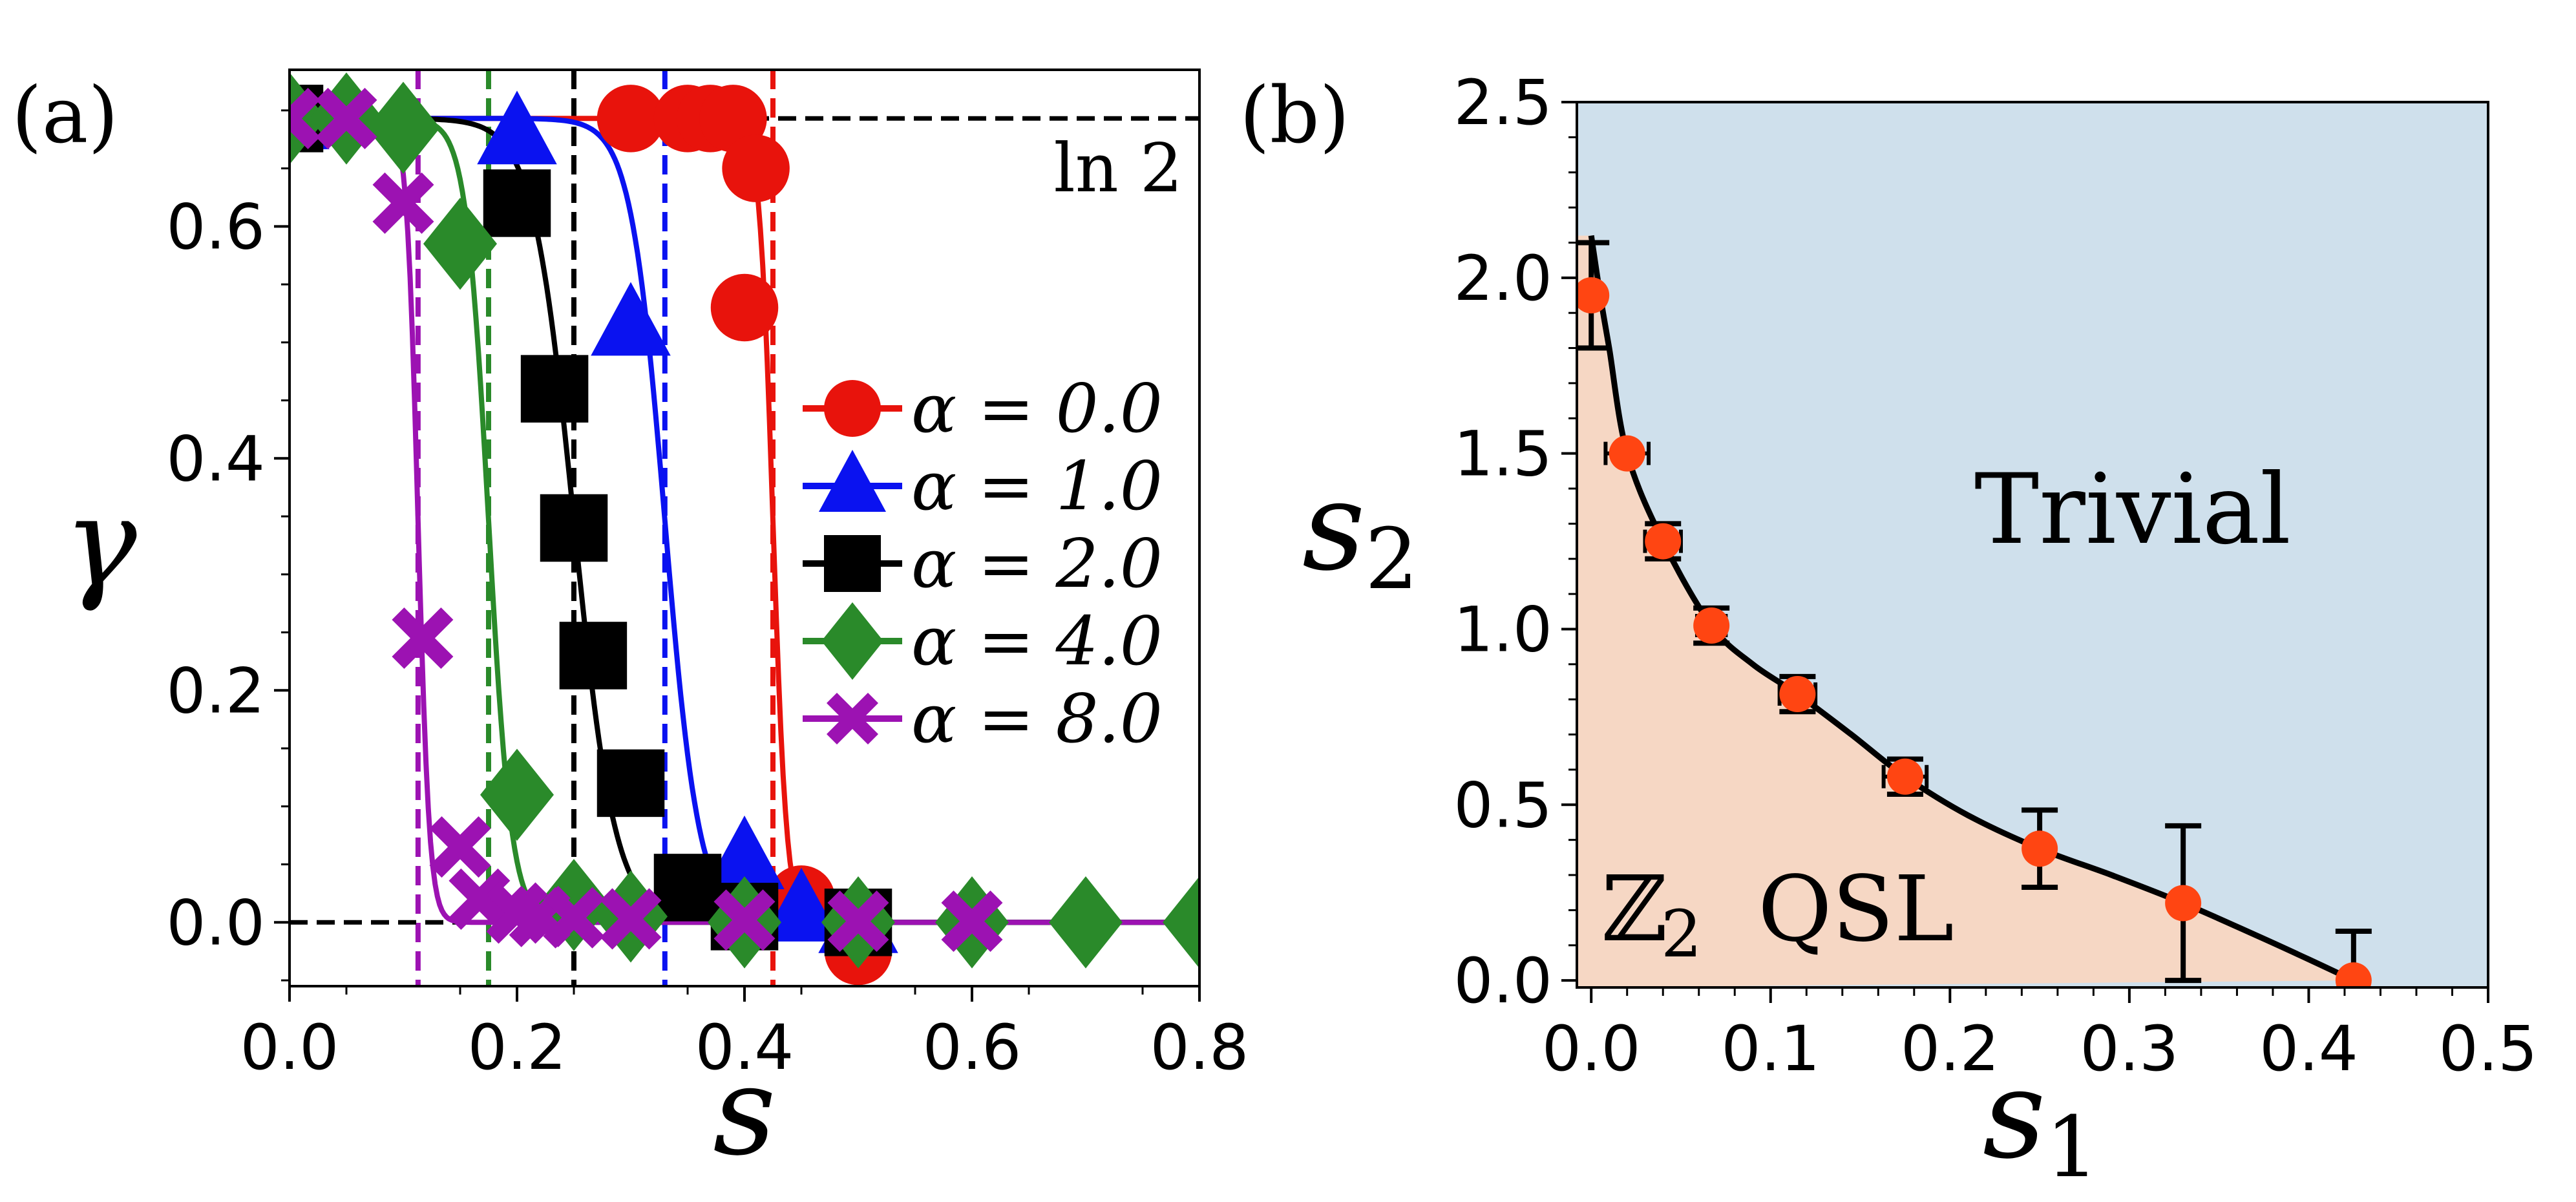 This screenshot has width=2576, height=1202. What do you see at coordinates (1294, 116) in the screenshot?
I see `panel-b-label: (b)` at bounding box center [1294, 116].